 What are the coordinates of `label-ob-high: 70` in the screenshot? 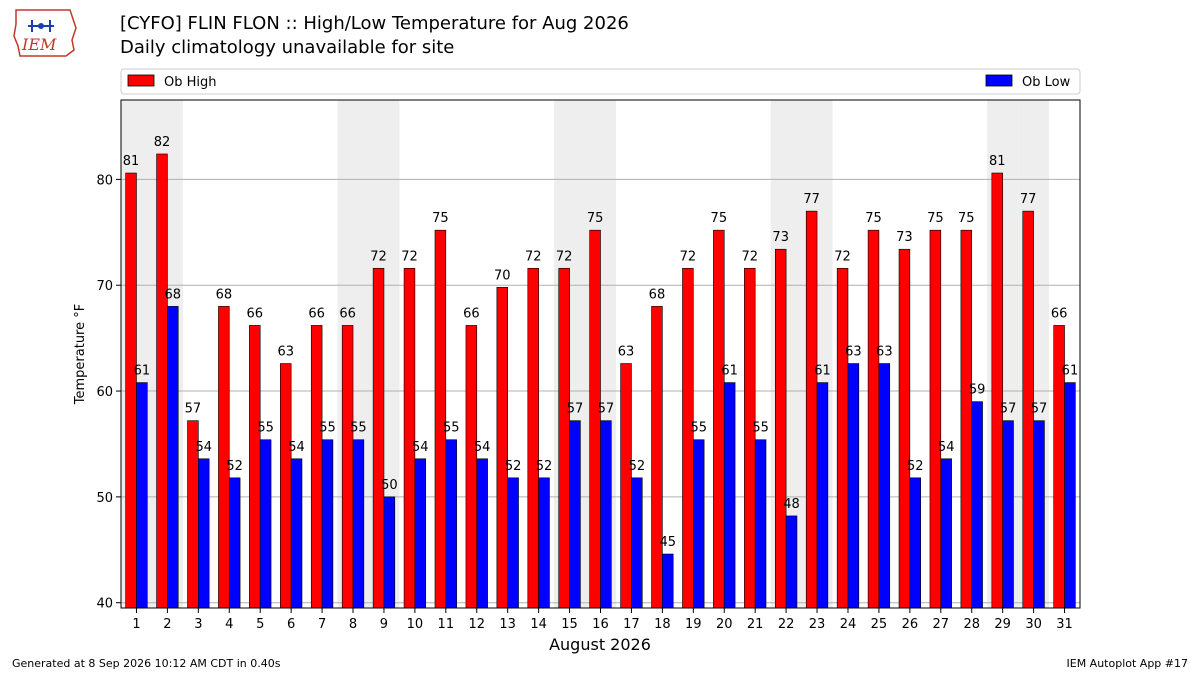 It's located at (502, 275).